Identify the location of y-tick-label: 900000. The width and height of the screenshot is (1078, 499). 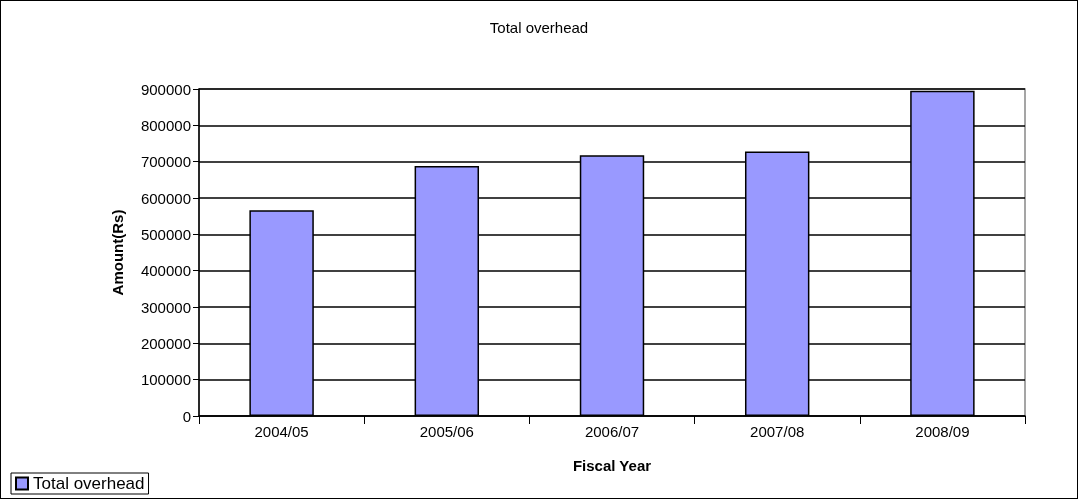
(165, 89).